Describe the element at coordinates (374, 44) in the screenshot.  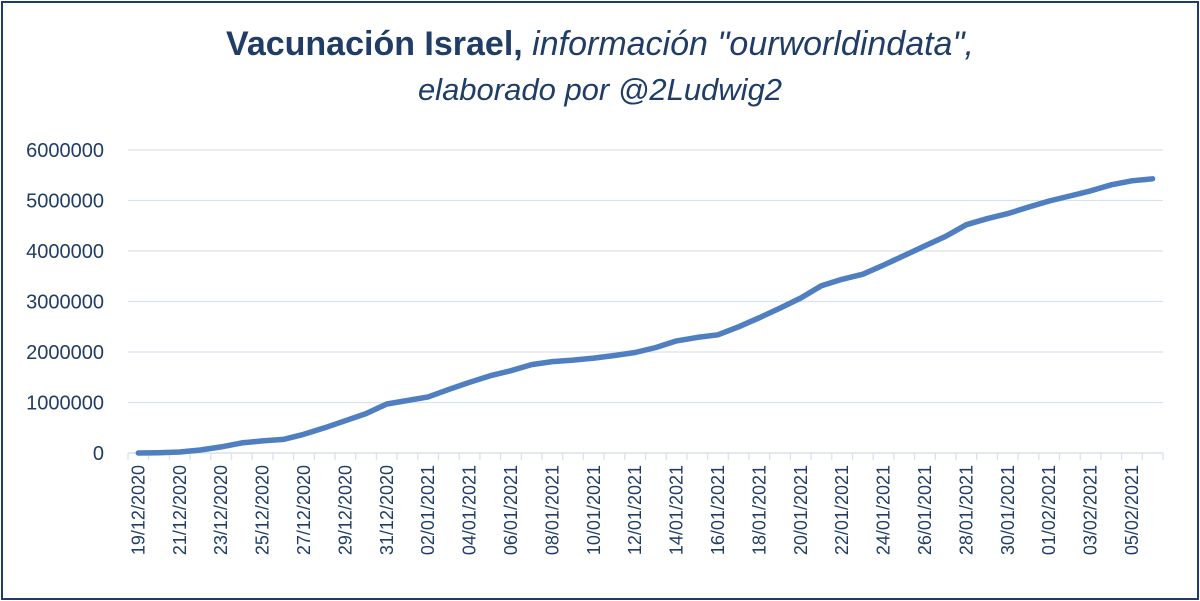
I see `title-bold: Vacunación Israel,` at that location.